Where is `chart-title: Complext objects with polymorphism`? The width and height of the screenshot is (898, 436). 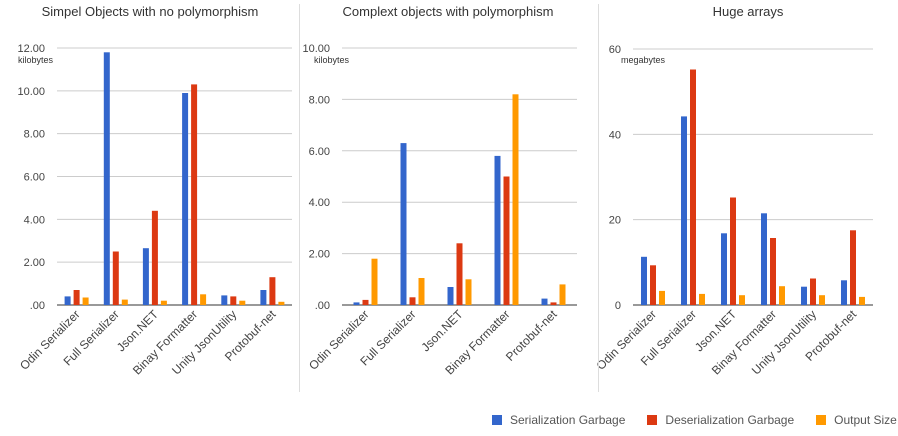
chart-title: Complext objects with polymorphism is located at coordinates (448, 11).